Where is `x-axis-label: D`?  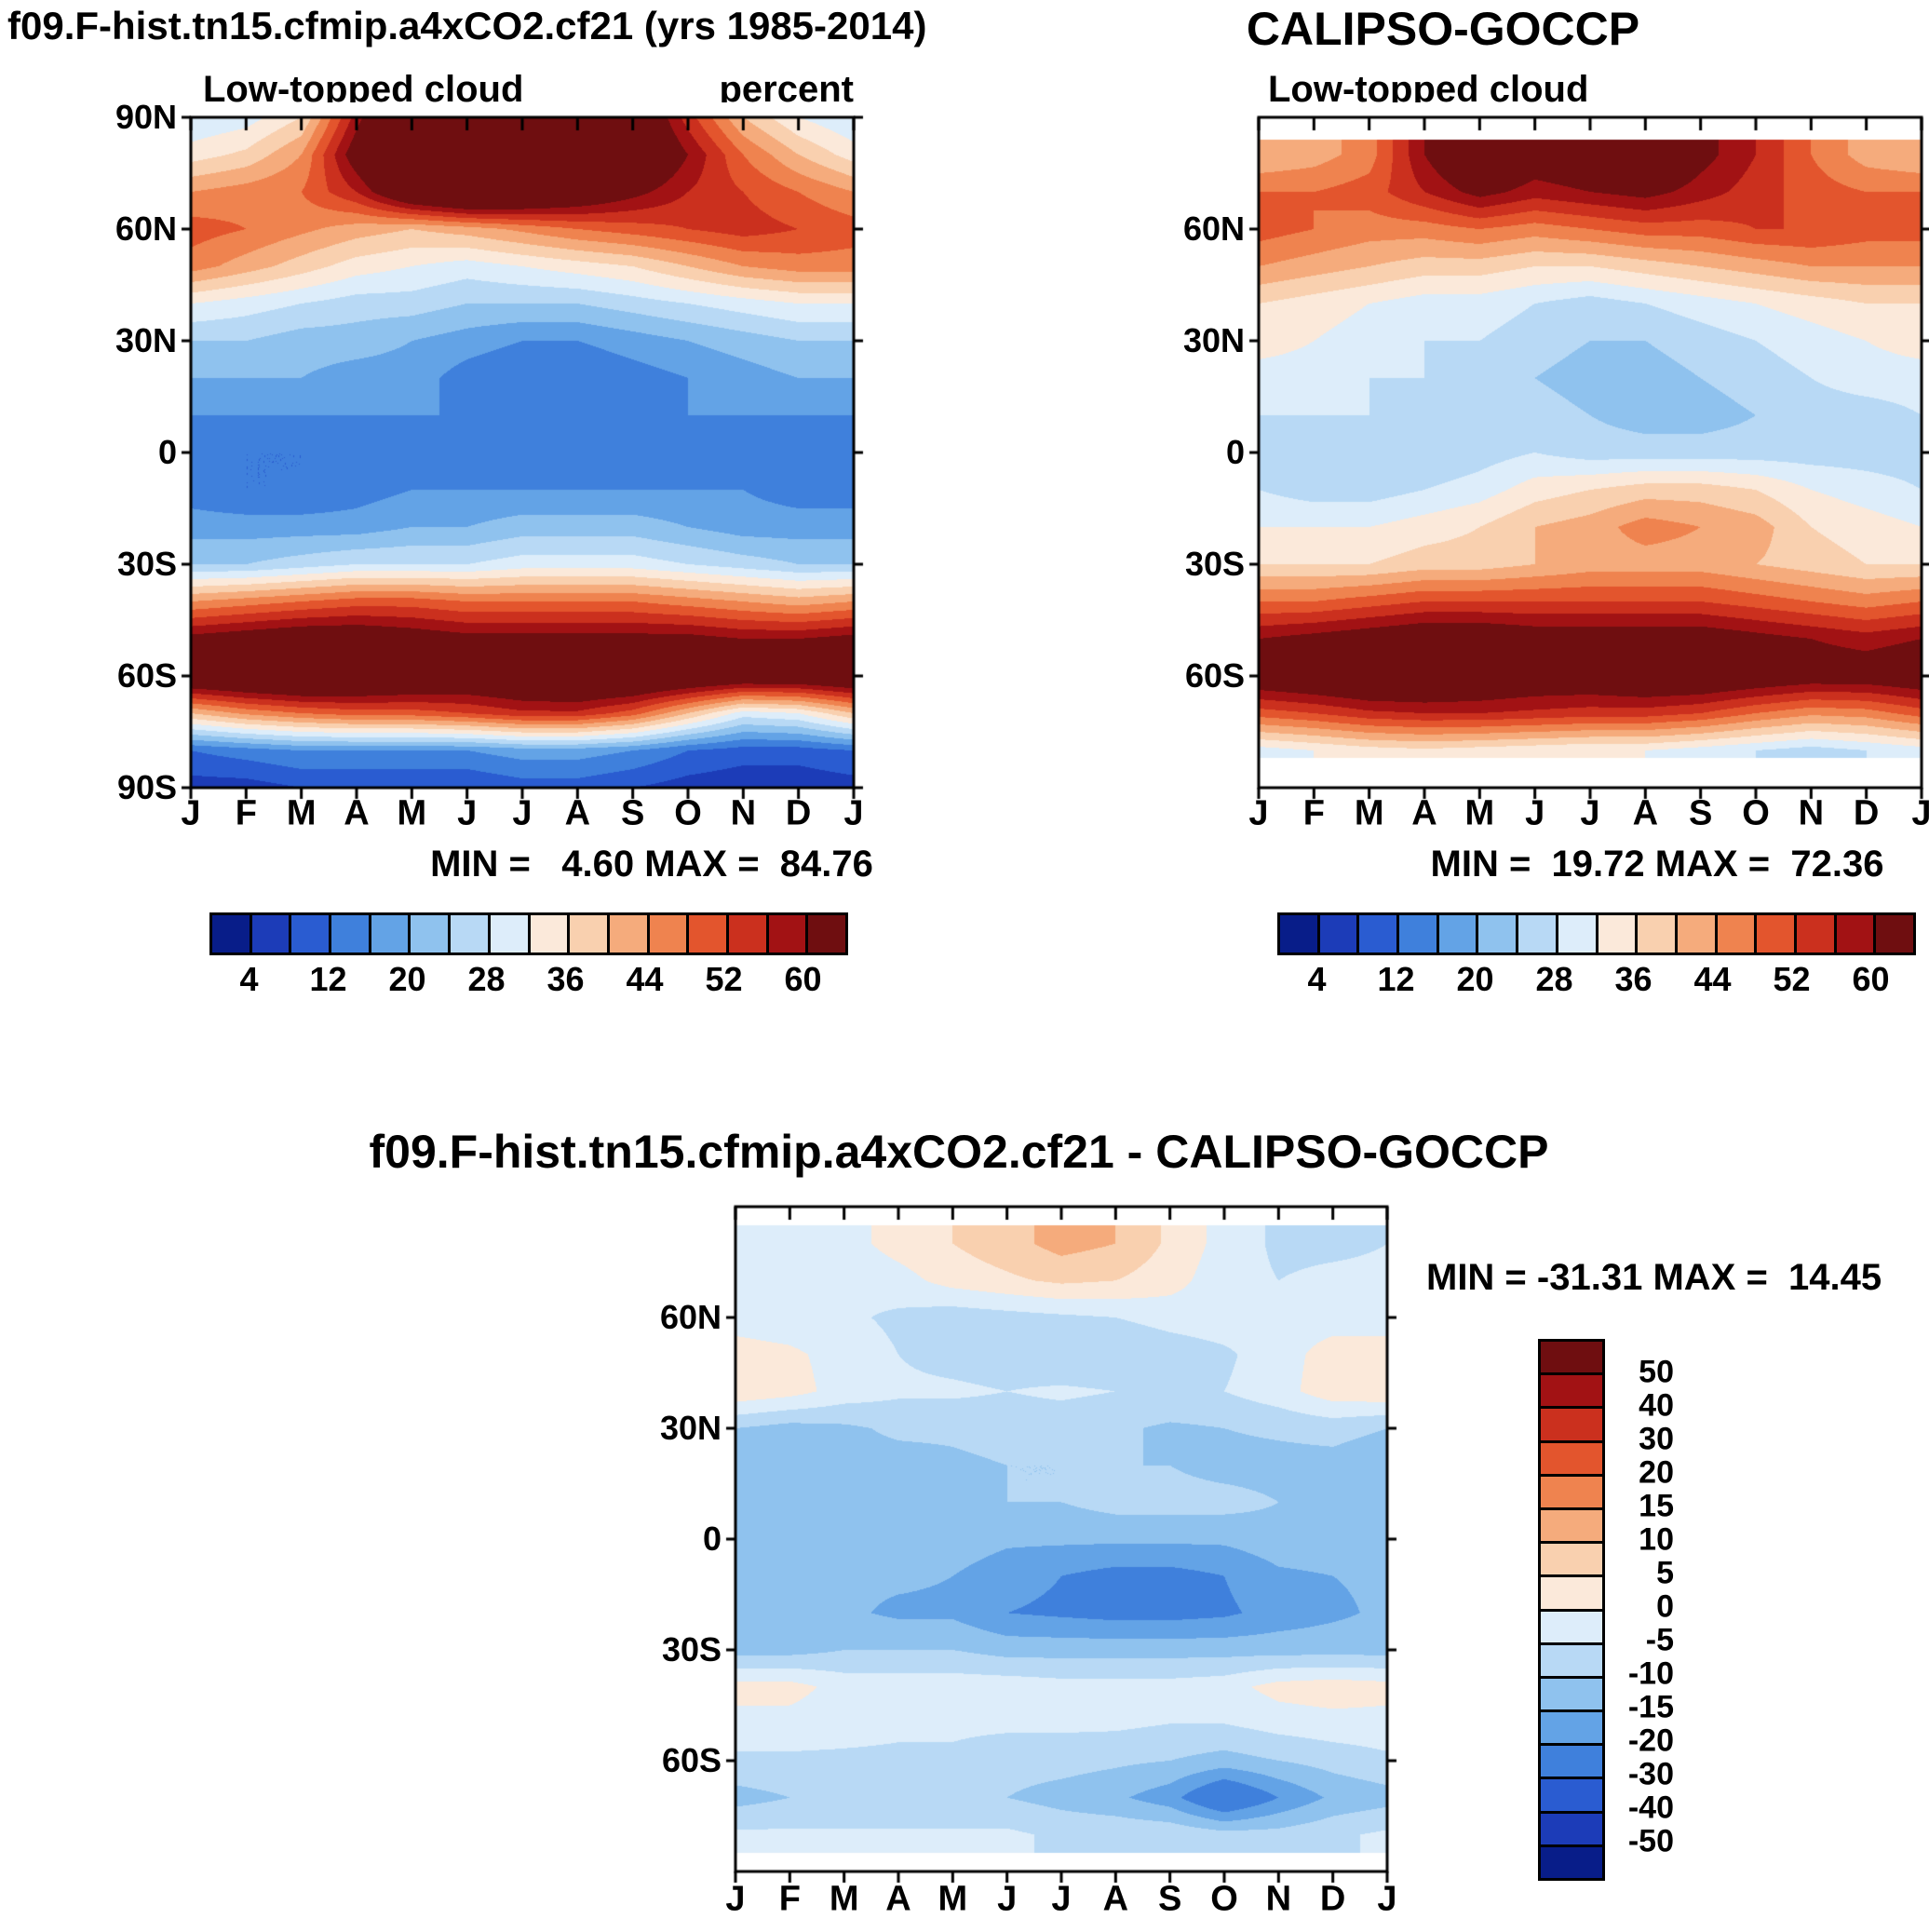
x-axis-label: D is located at coordinates (1332, 1899).